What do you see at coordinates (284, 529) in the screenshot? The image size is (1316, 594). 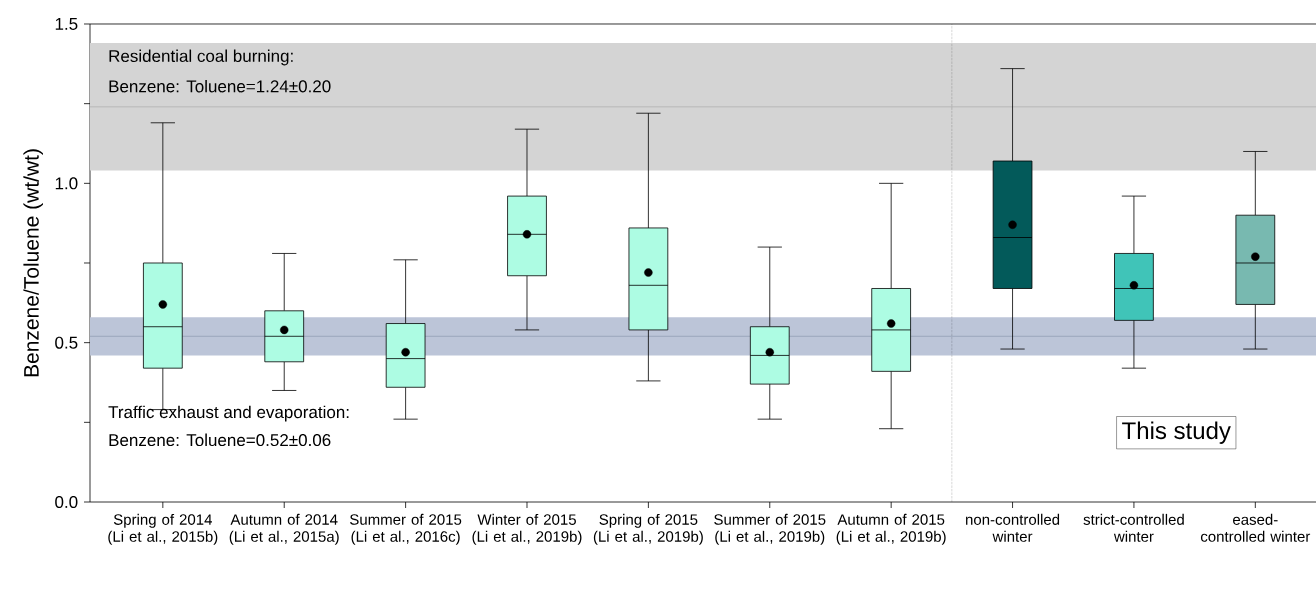 I see `x-tick-label: Autumn of 2014 (Li et al., 2015a)` at bounding box center [284, 529].